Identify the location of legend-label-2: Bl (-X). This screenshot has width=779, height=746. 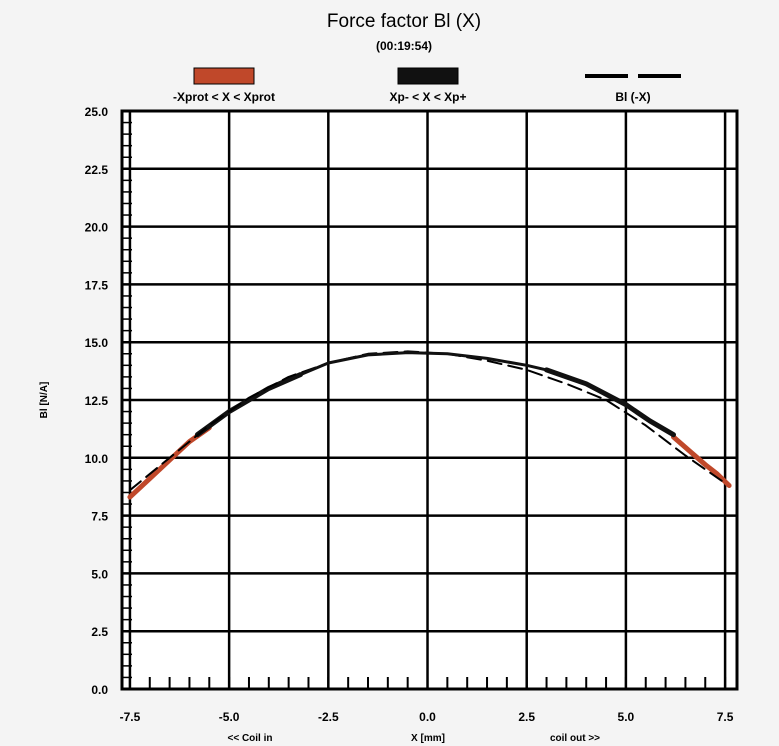
(632, 97).